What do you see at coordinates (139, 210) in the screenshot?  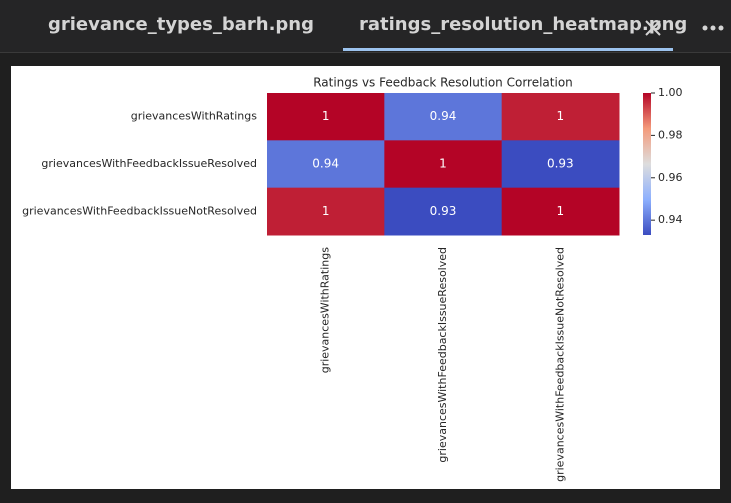 I see `row-label: grievancesWithFeedbackIssueNotResolved` at bounding box center [139, 210].